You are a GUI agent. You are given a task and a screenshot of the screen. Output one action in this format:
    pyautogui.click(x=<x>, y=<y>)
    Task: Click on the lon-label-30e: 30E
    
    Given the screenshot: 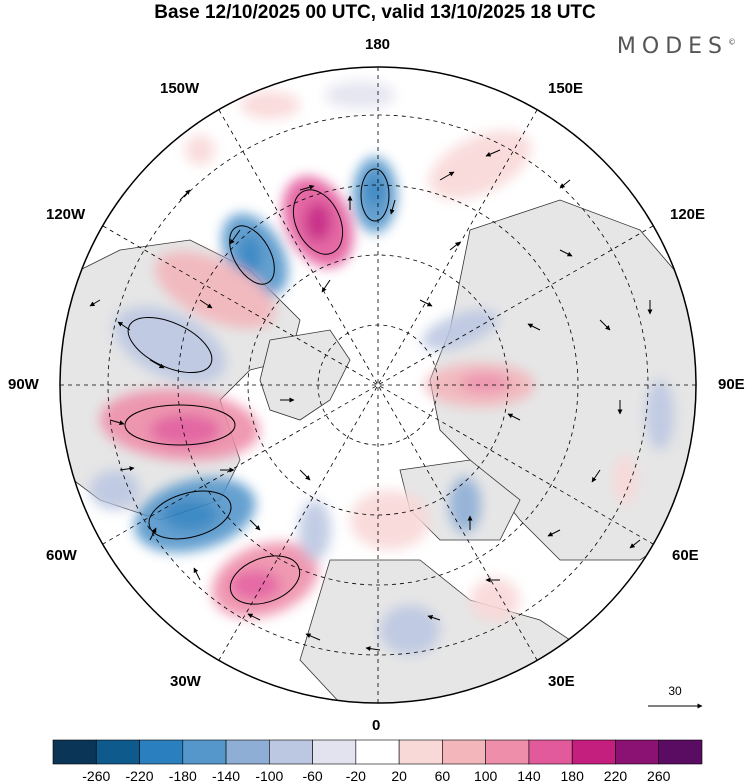 What is the action you would take?
    pyautogui.click(x=561, y=681)
    